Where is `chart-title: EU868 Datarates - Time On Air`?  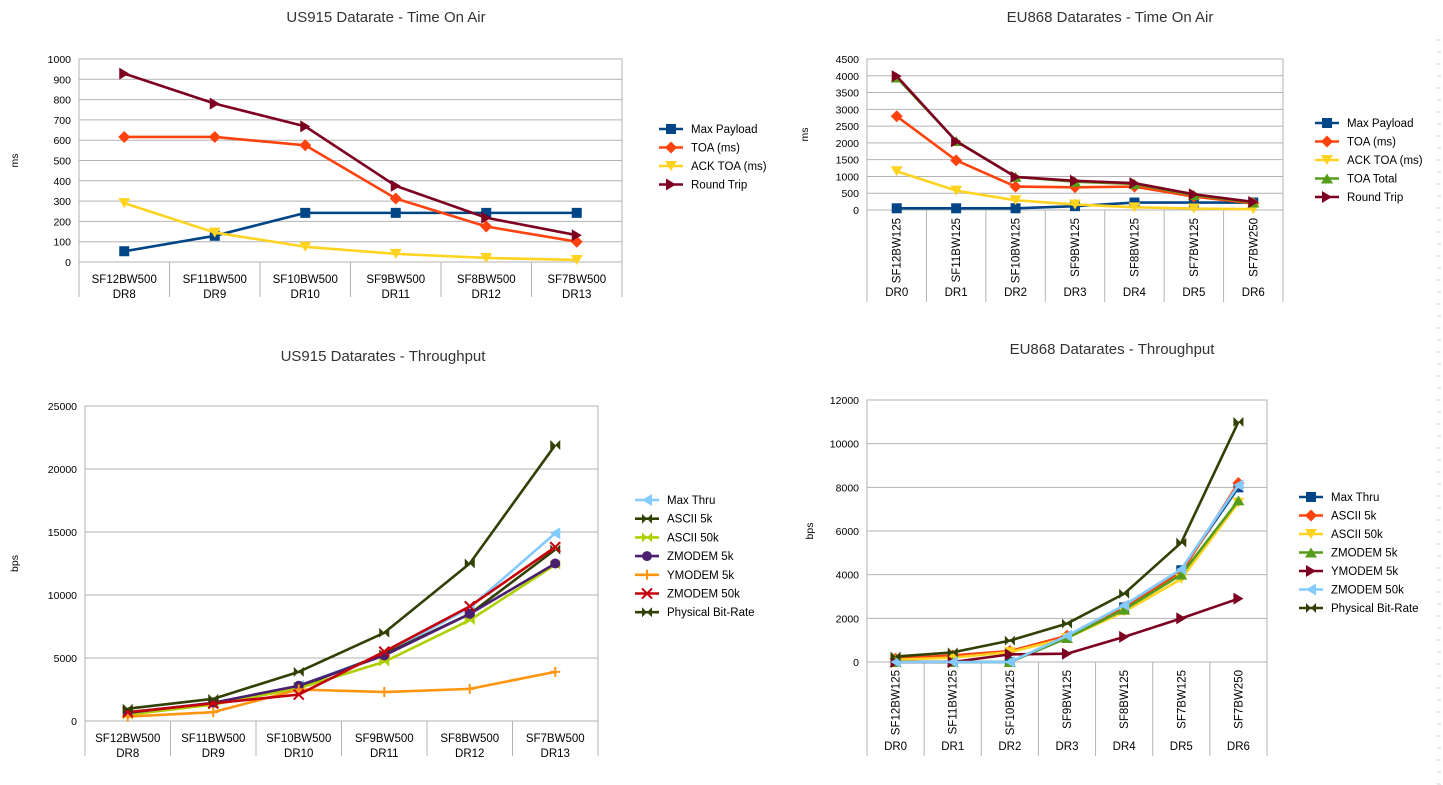 chart-title: EU868 Datarates - Time On Air is located at coordinates (1110, 17).